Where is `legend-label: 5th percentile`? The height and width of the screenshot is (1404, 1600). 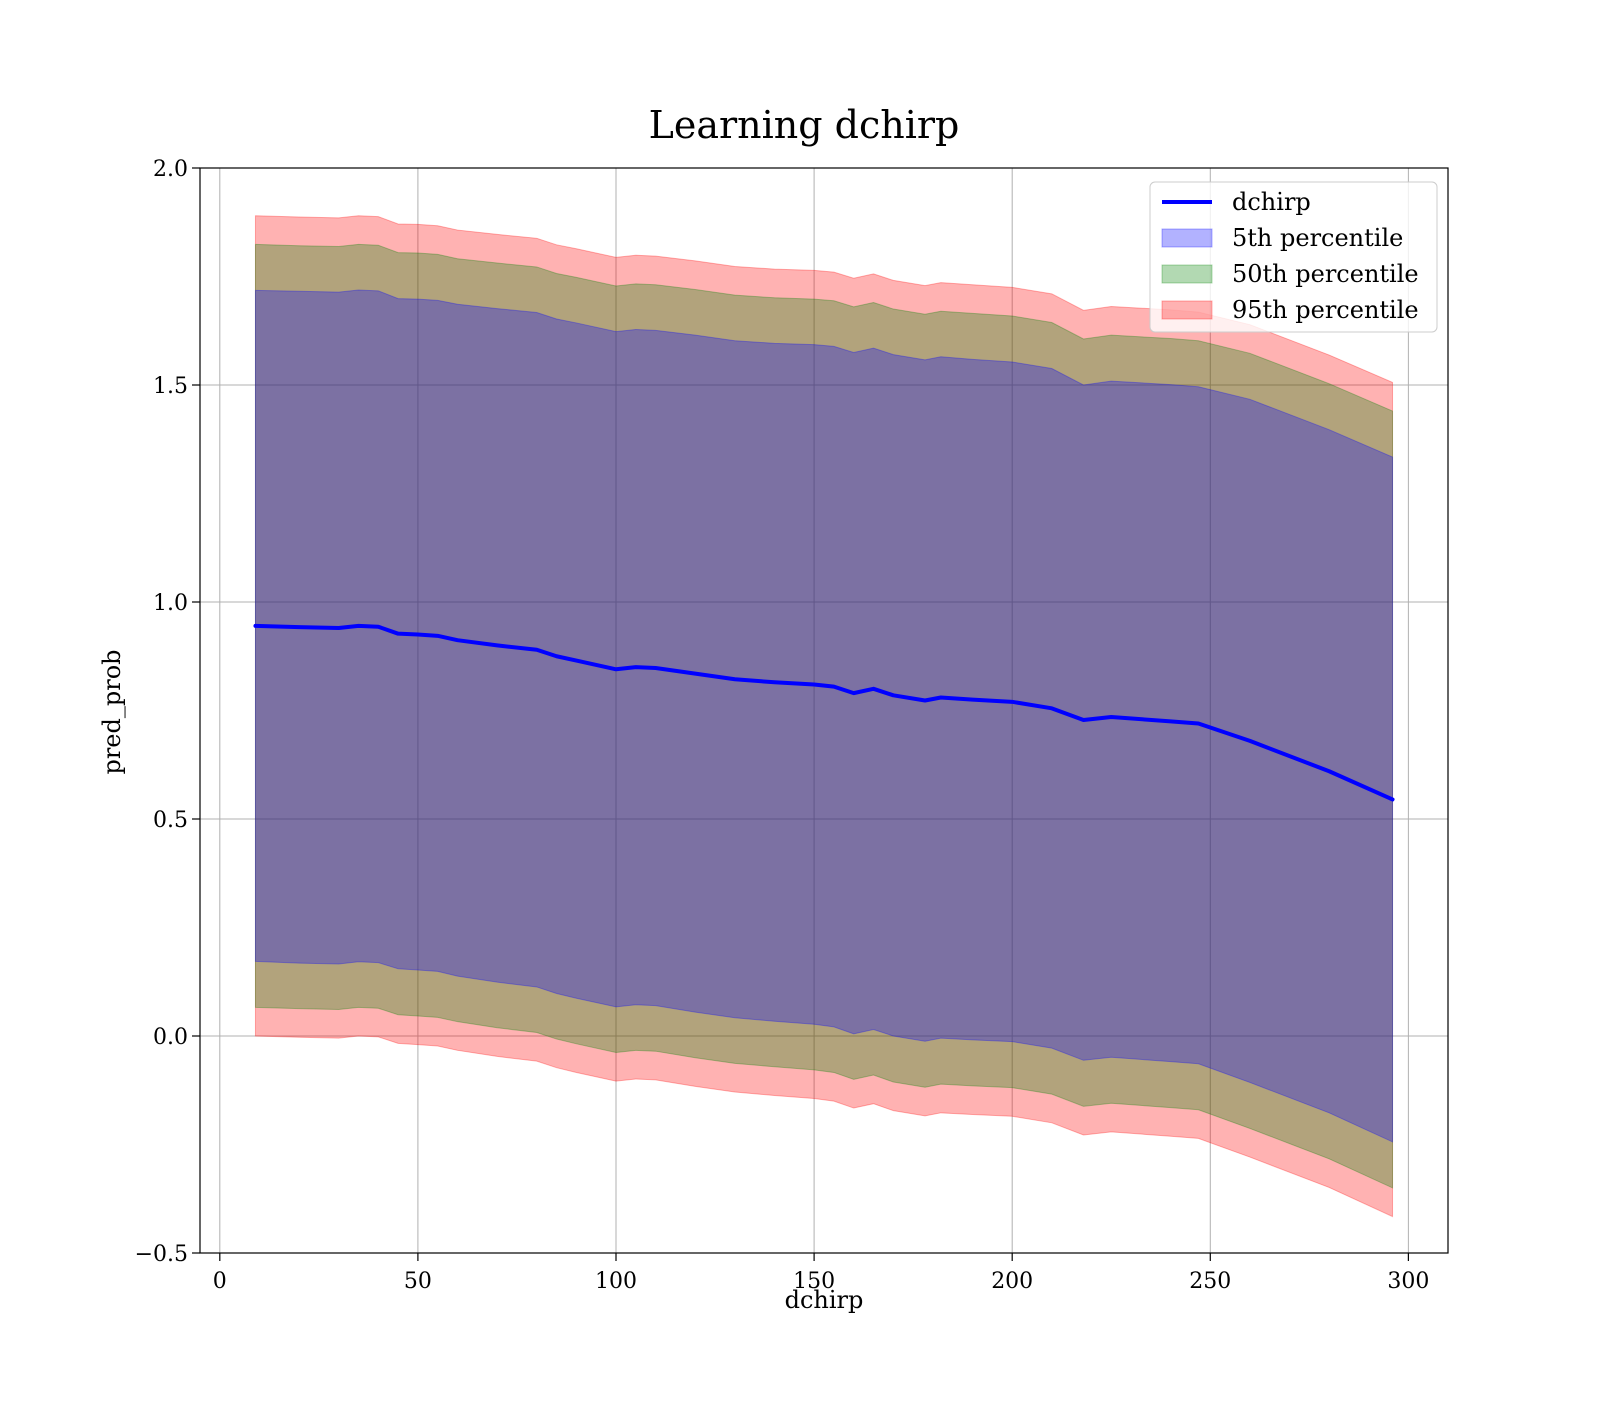
legend-label: 5th percentile is located at coordinates (1317, 238).